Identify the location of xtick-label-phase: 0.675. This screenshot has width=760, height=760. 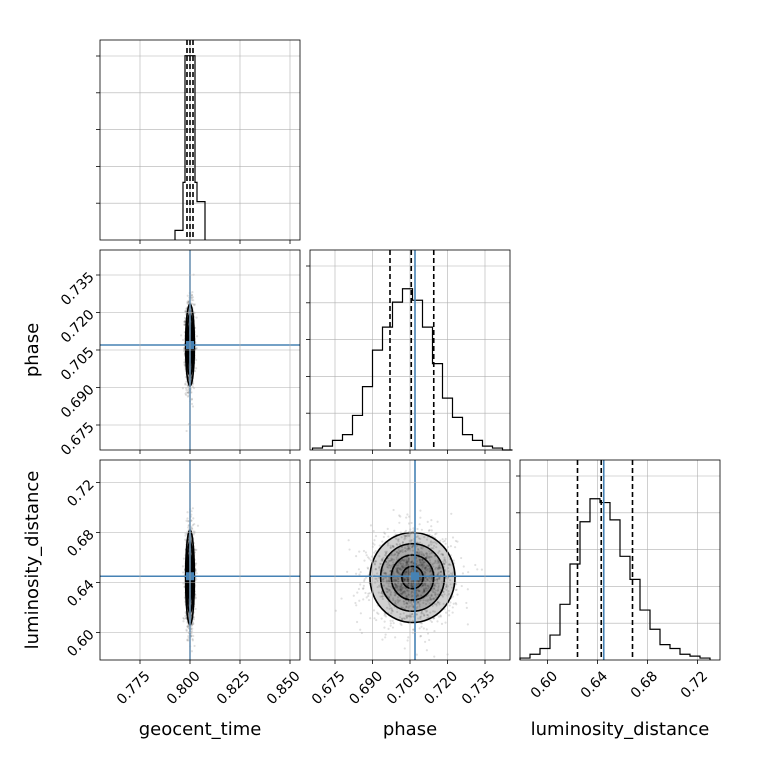
(329, 688).